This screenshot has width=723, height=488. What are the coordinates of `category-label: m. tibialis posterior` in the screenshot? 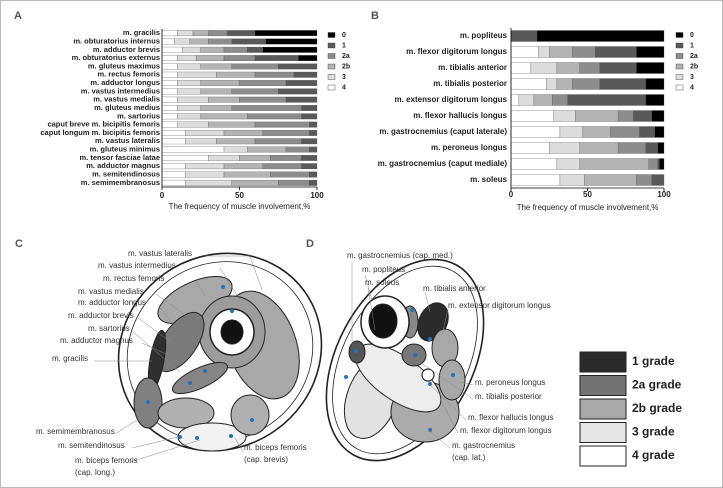 It's located at (470, 83).